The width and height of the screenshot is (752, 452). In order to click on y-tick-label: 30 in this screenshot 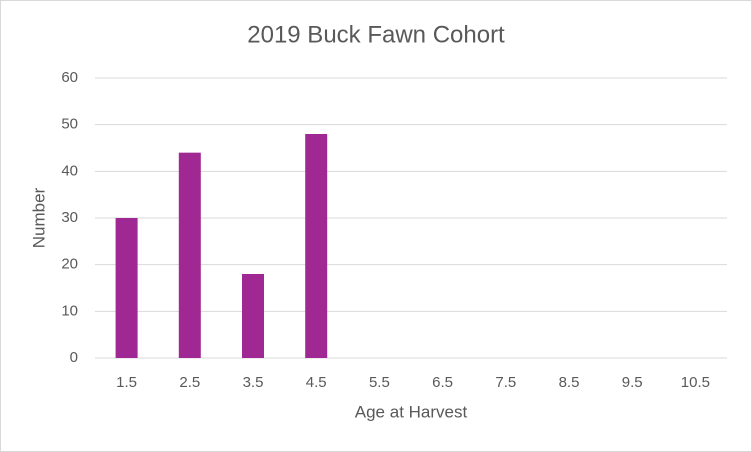, I will do `click(69, 217)`.